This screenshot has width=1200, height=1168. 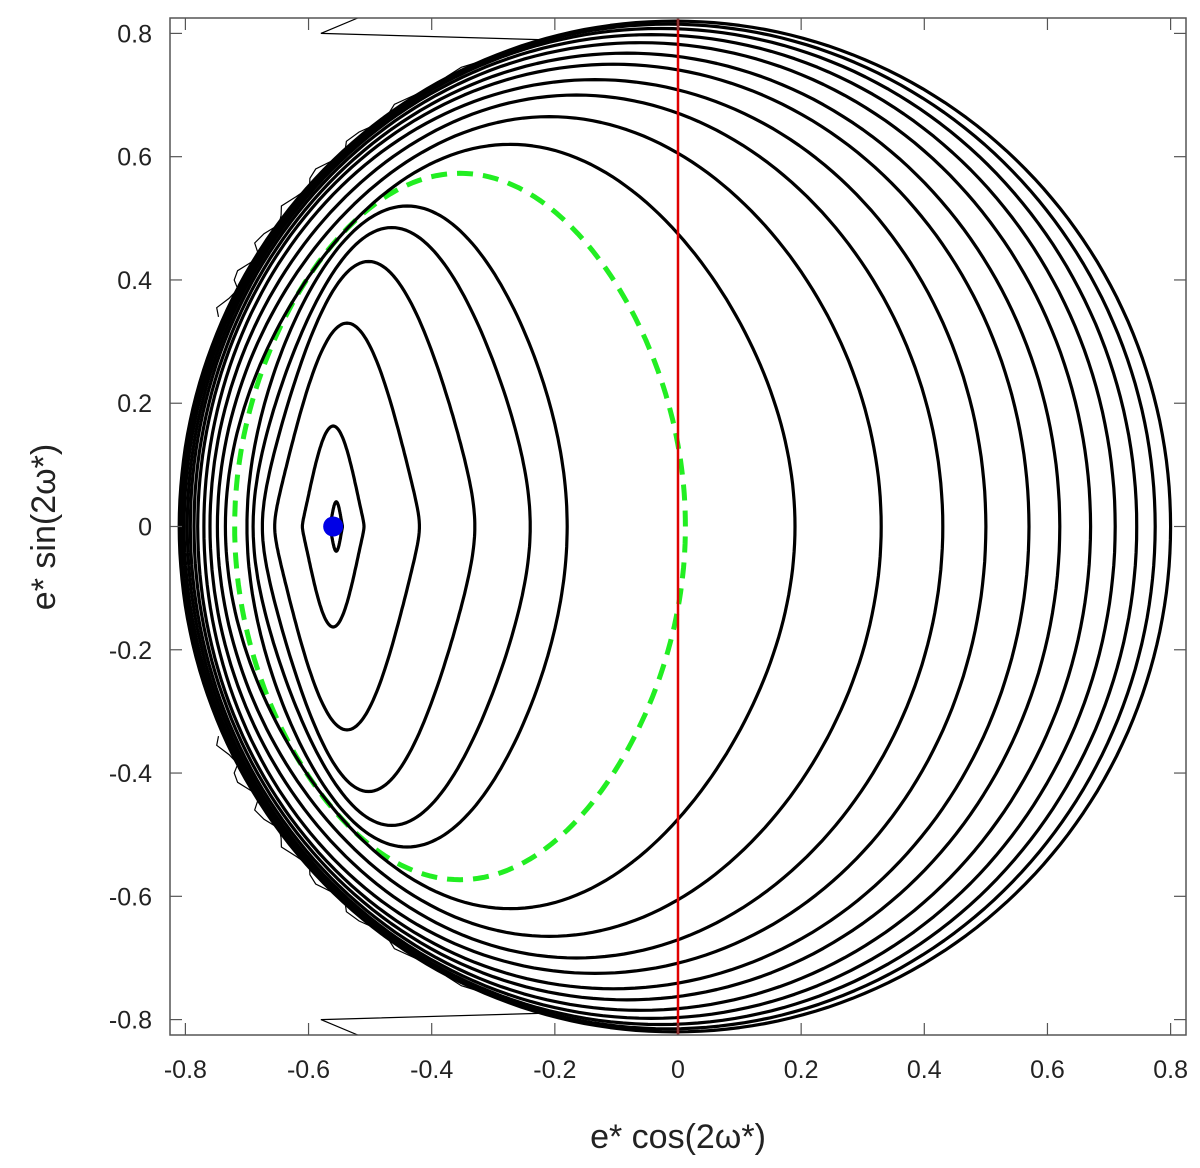 I want to click on x-tick-labels: -0.8 -0.6 -0.4 -0.2 0 0.2 0.4 0.6 0.8, so click(x=676, y=1070).